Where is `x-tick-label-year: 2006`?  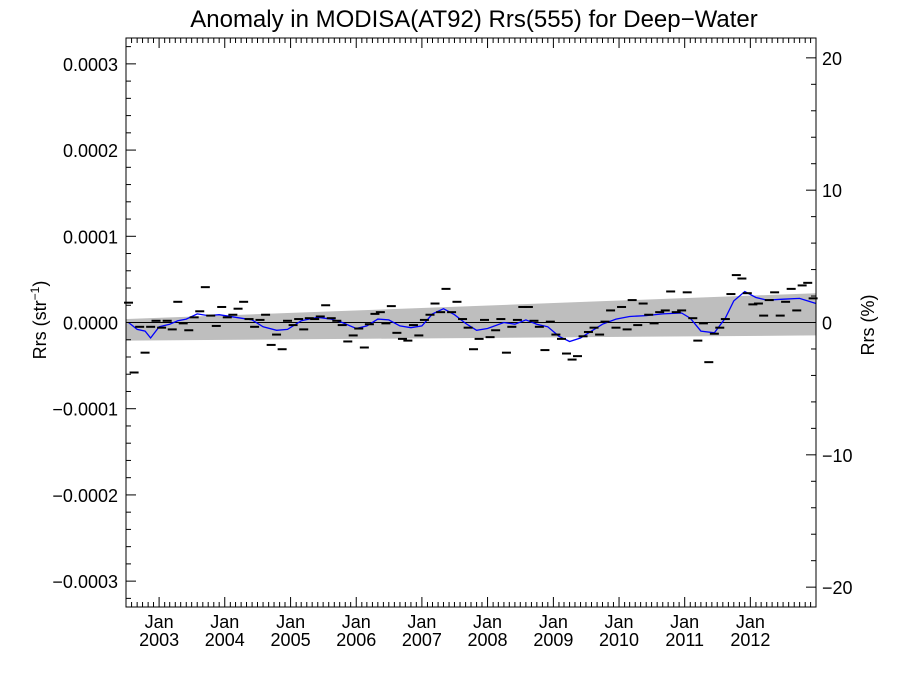 x-tick-label-year: 2006 is located at coordinates (356, 640).